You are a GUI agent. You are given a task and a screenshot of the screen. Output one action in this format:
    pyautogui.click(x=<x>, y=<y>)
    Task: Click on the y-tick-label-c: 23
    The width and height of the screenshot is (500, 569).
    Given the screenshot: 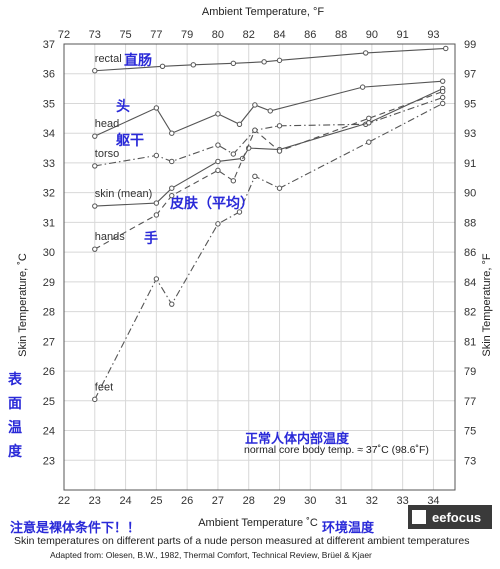 What is the action you would take?
    pyautogui.click(x=49, y=461)
    